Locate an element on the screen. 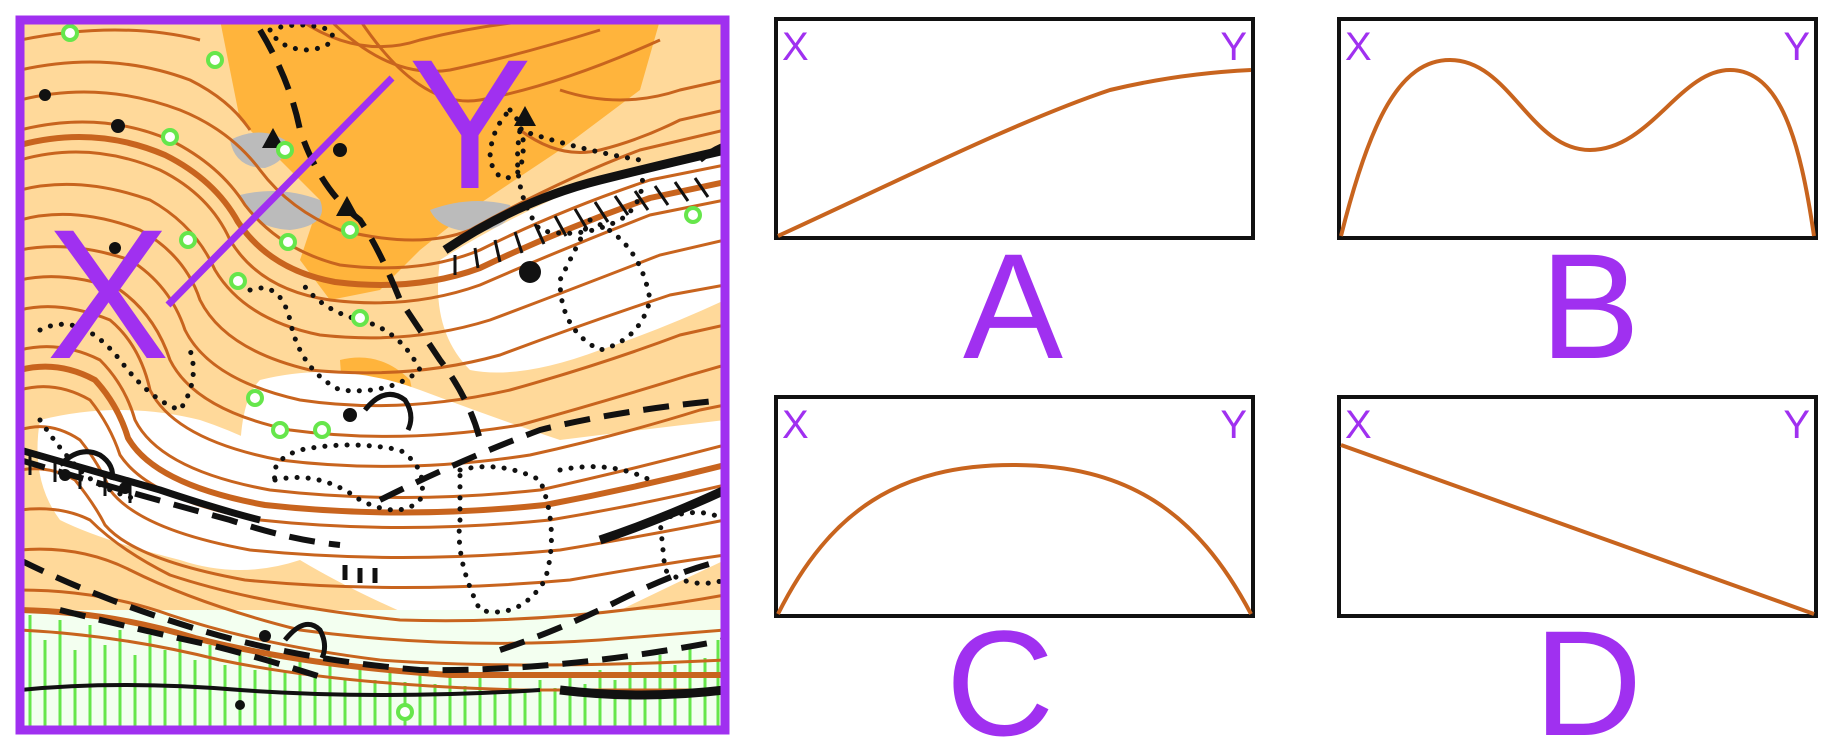 The image size is (1833, 742). profile-option-d: X Y D is located at coordinates (1577, 568).